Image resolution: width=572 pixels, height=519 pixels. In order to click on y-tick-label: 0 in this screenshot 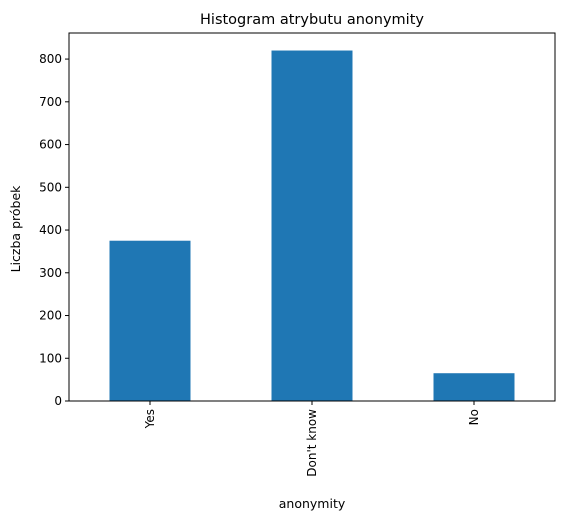, I will do `click(58, 401)`.